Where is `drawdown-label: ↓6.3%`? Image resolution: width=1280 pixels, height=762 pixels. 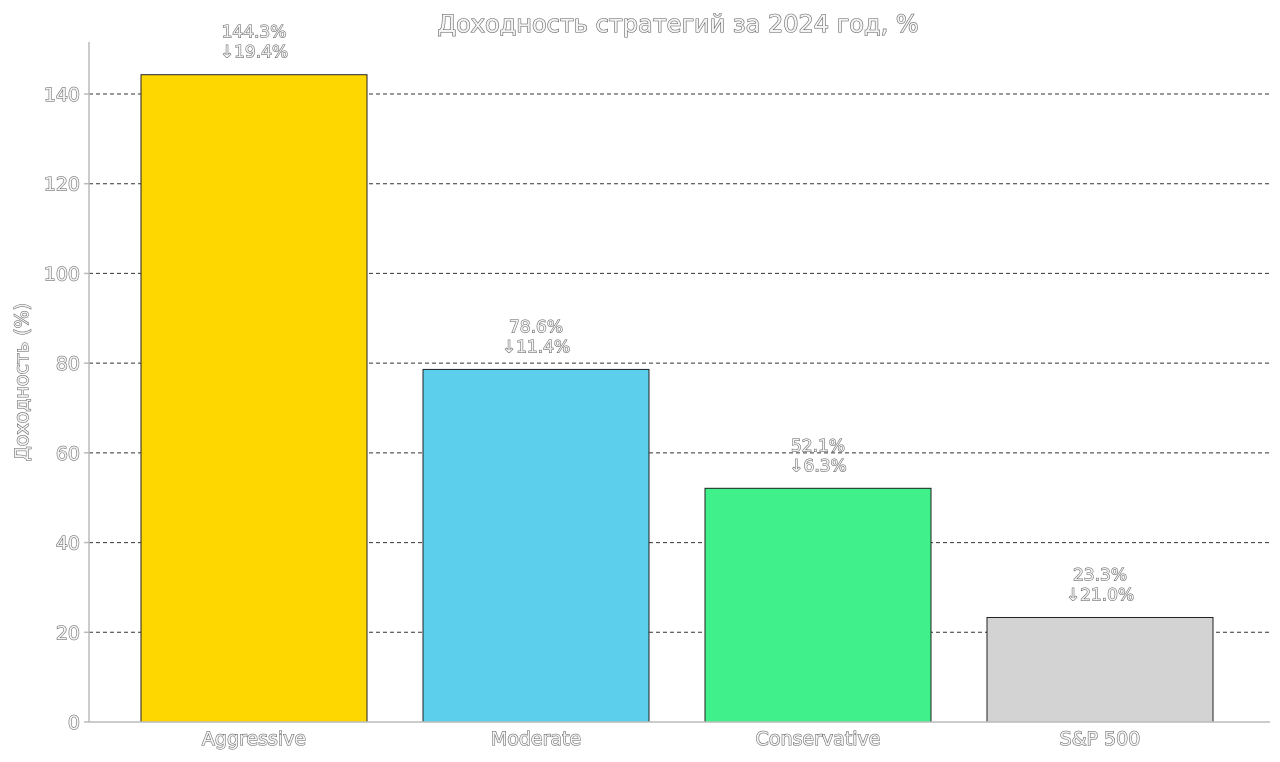 drawdown-label: ↓6.3% is located at coordinates (817, 466).